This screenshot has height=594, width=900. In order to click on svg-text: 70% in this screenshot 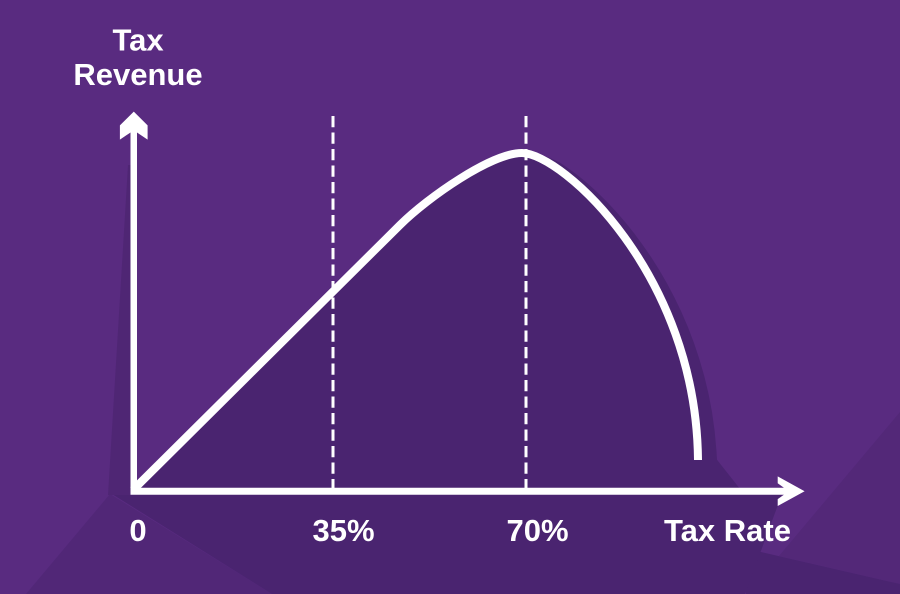, I will do `click(537, 530)`.